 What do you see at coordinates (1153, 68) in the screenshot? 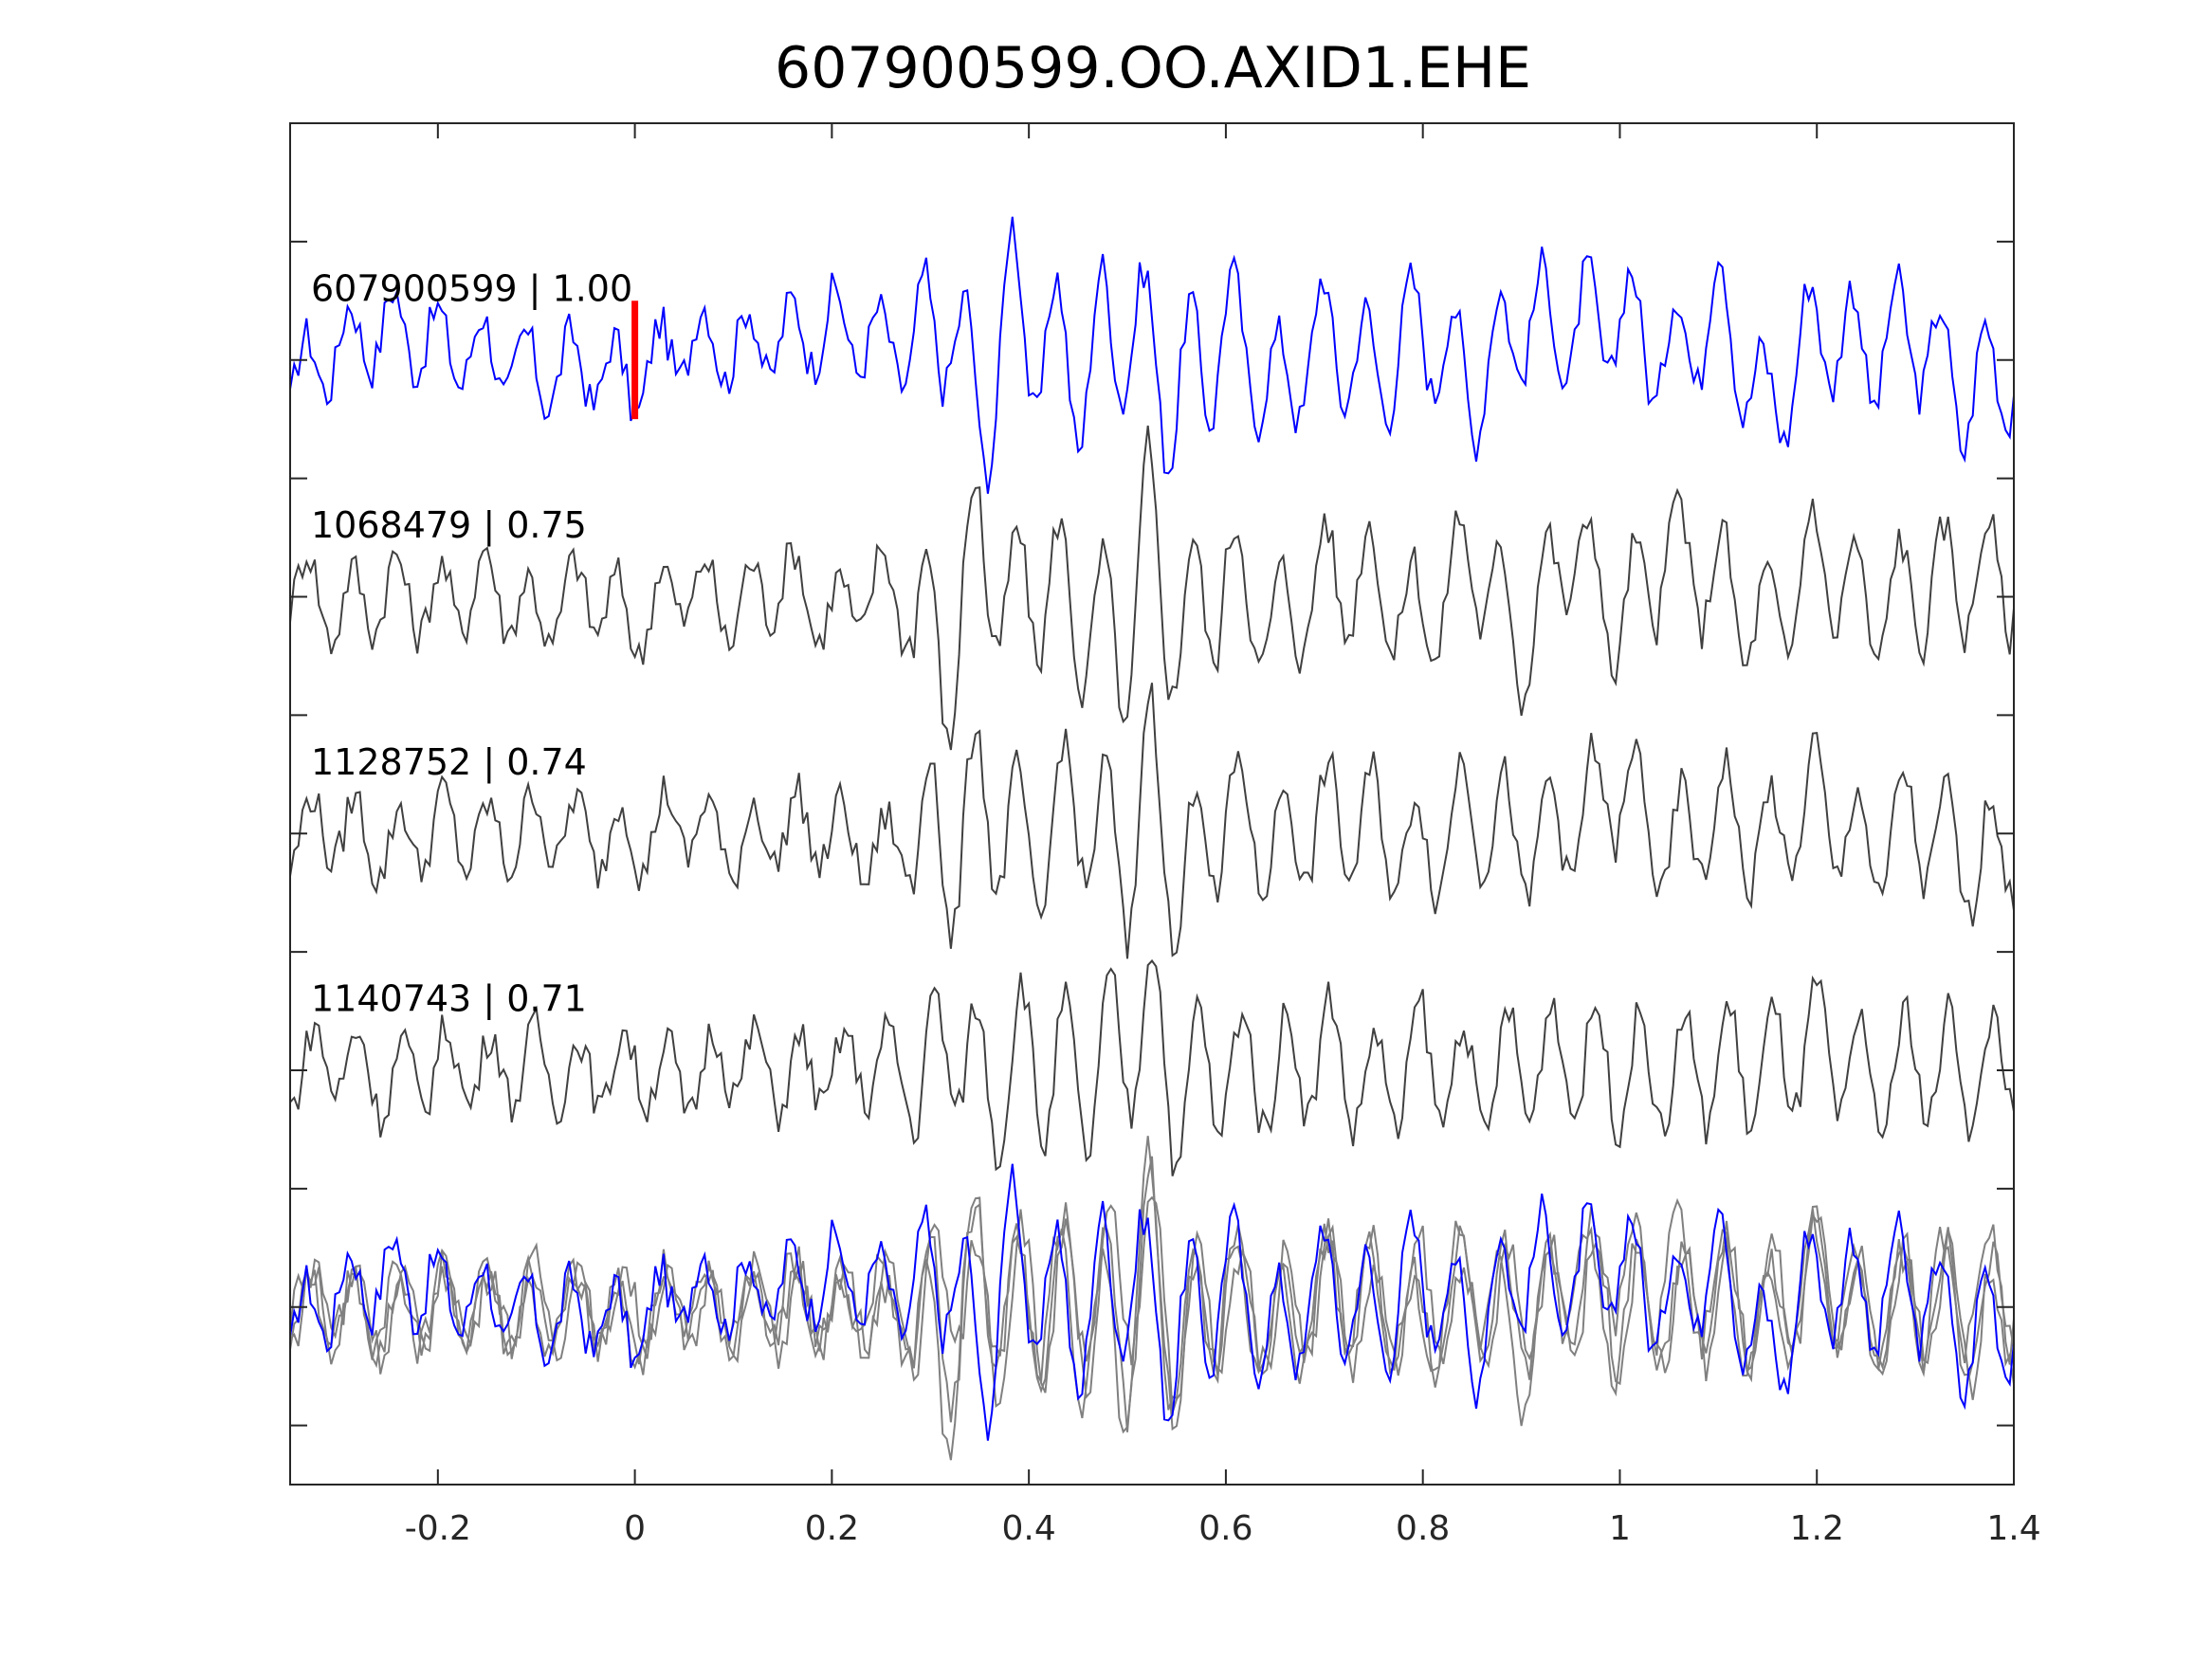
I see `chart-title: 607900599.OO.AXID1.EHE` at bounding box center [1153, 68].